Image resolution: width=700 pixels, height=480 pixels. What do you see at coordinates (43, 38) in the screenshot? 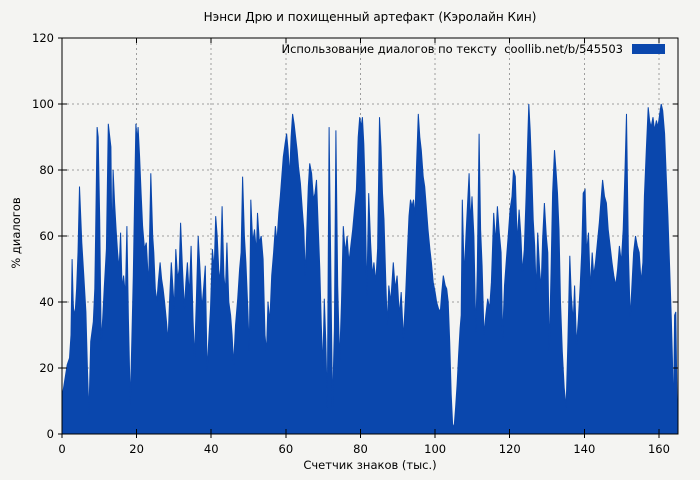
I see `y-tick-label: 120` at bounding box center [43, 38].